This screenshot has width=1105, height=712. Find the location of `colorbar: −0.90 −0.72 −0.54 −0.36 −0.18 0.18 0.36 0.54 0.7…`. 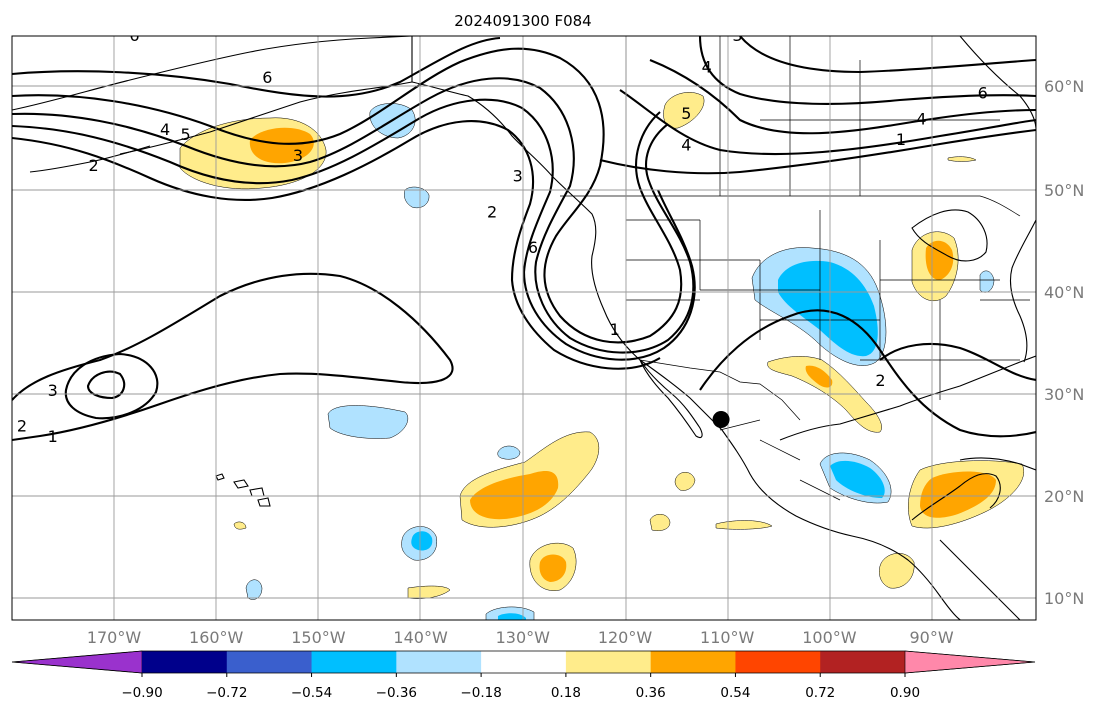

colorbar: −0.90 −0.72 −0.54 −0.36 −0.18 0.18 0.36 0.54 0.7… is located at coordinates (523, 675).